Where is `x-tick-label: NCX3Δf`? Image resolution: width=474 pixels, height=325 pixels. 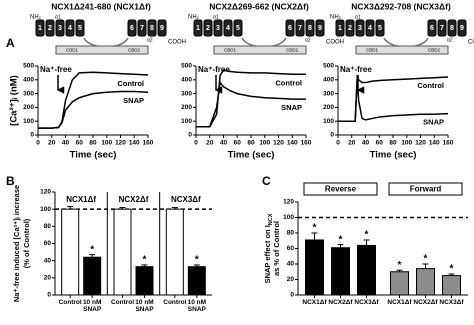 x-tick-label: NCX3Δf is located at coordinates (366, 302).